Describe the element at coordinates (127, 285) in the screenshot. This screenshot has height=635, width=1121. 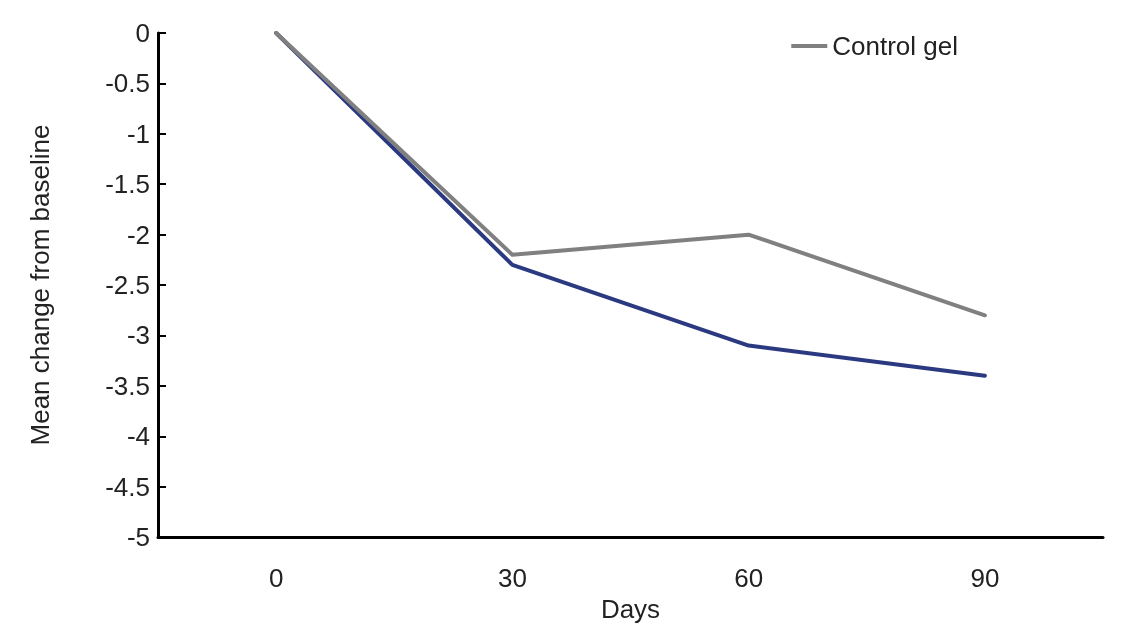
I see `y-tick-label: -2.5` at that location.